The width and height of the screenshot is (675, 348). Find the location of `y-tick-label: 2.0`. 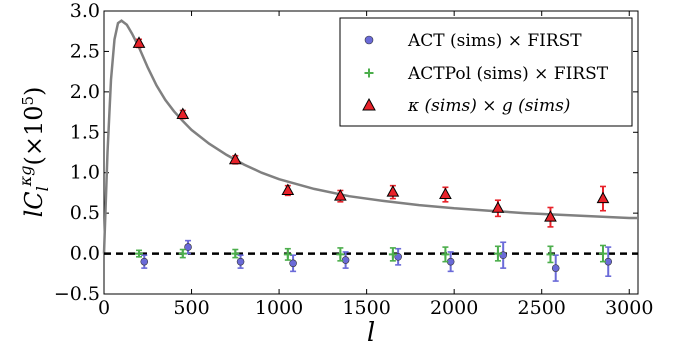

y-tick-label: 2.0 is located at coordinates (85, 92).